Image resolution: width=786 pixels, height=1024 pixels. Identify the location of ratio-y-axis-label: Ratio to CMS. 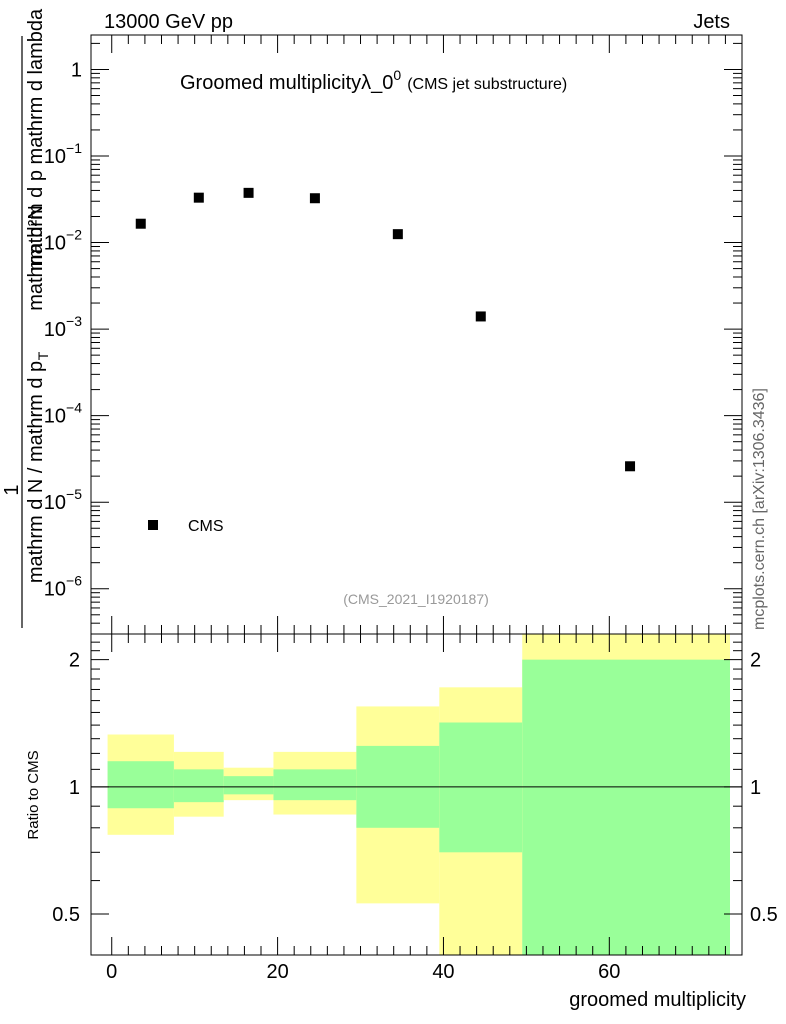
(33, 794).